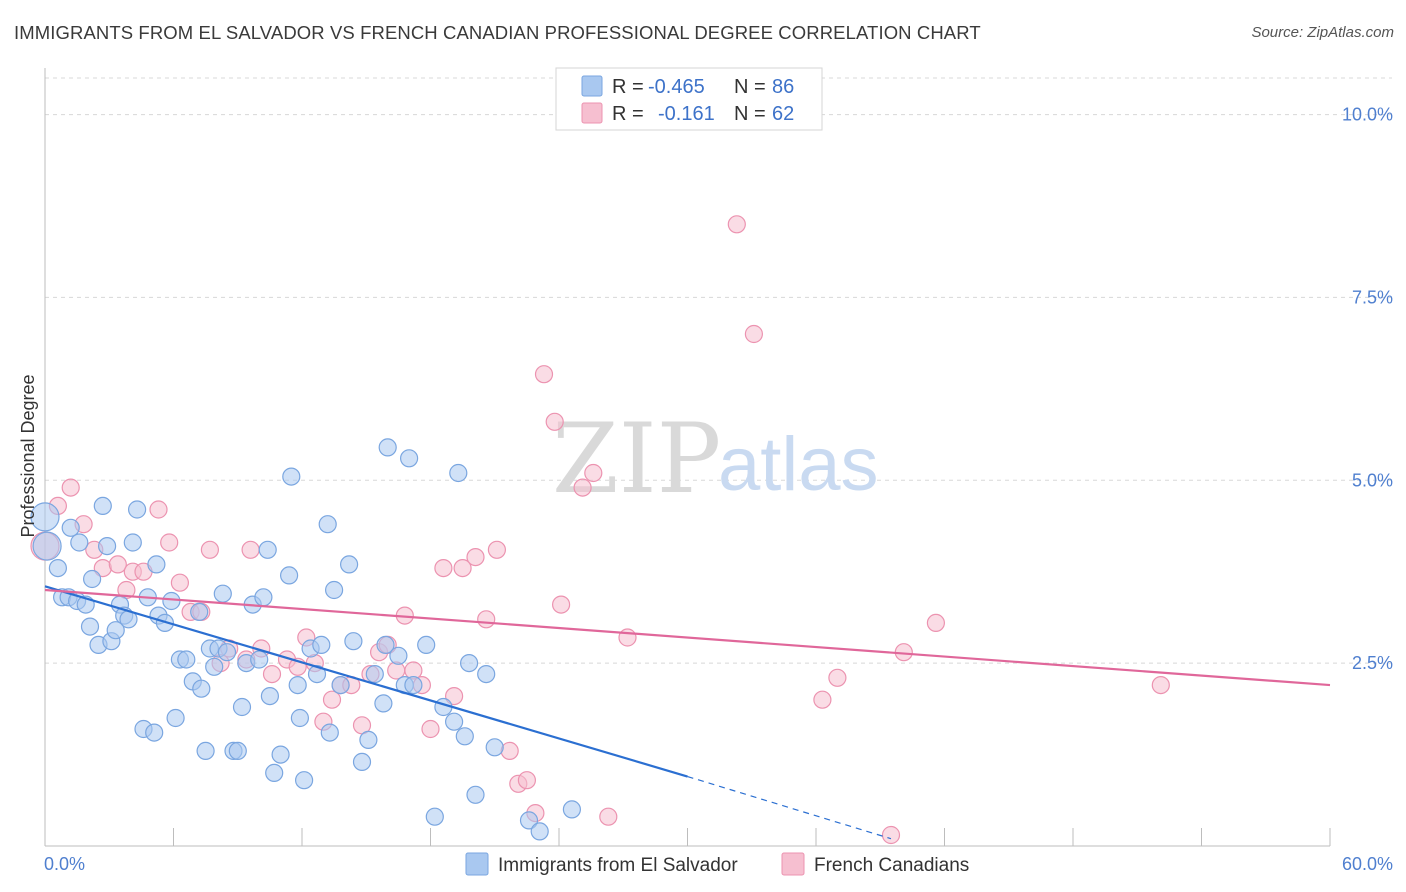 The width and height of the screenshot is (1406, 892). Describe the element at coordinates (750, 87) in the screenshot. I see `legend-n-label-1: N =` at that location.